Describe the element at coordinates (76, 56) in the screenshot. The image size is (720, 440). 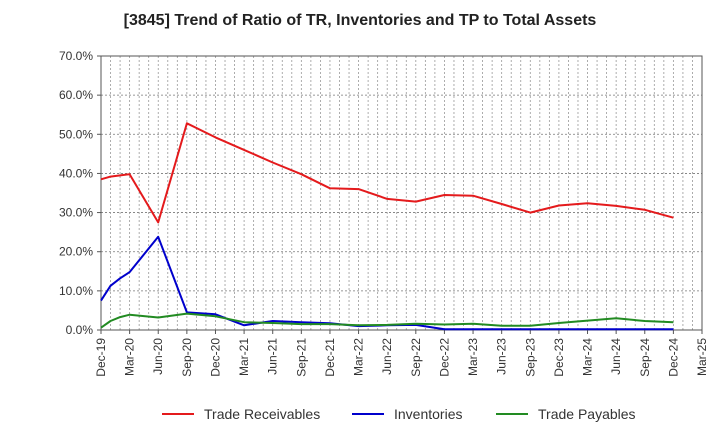
I see `y-tick-label: 70.0%` at that location.